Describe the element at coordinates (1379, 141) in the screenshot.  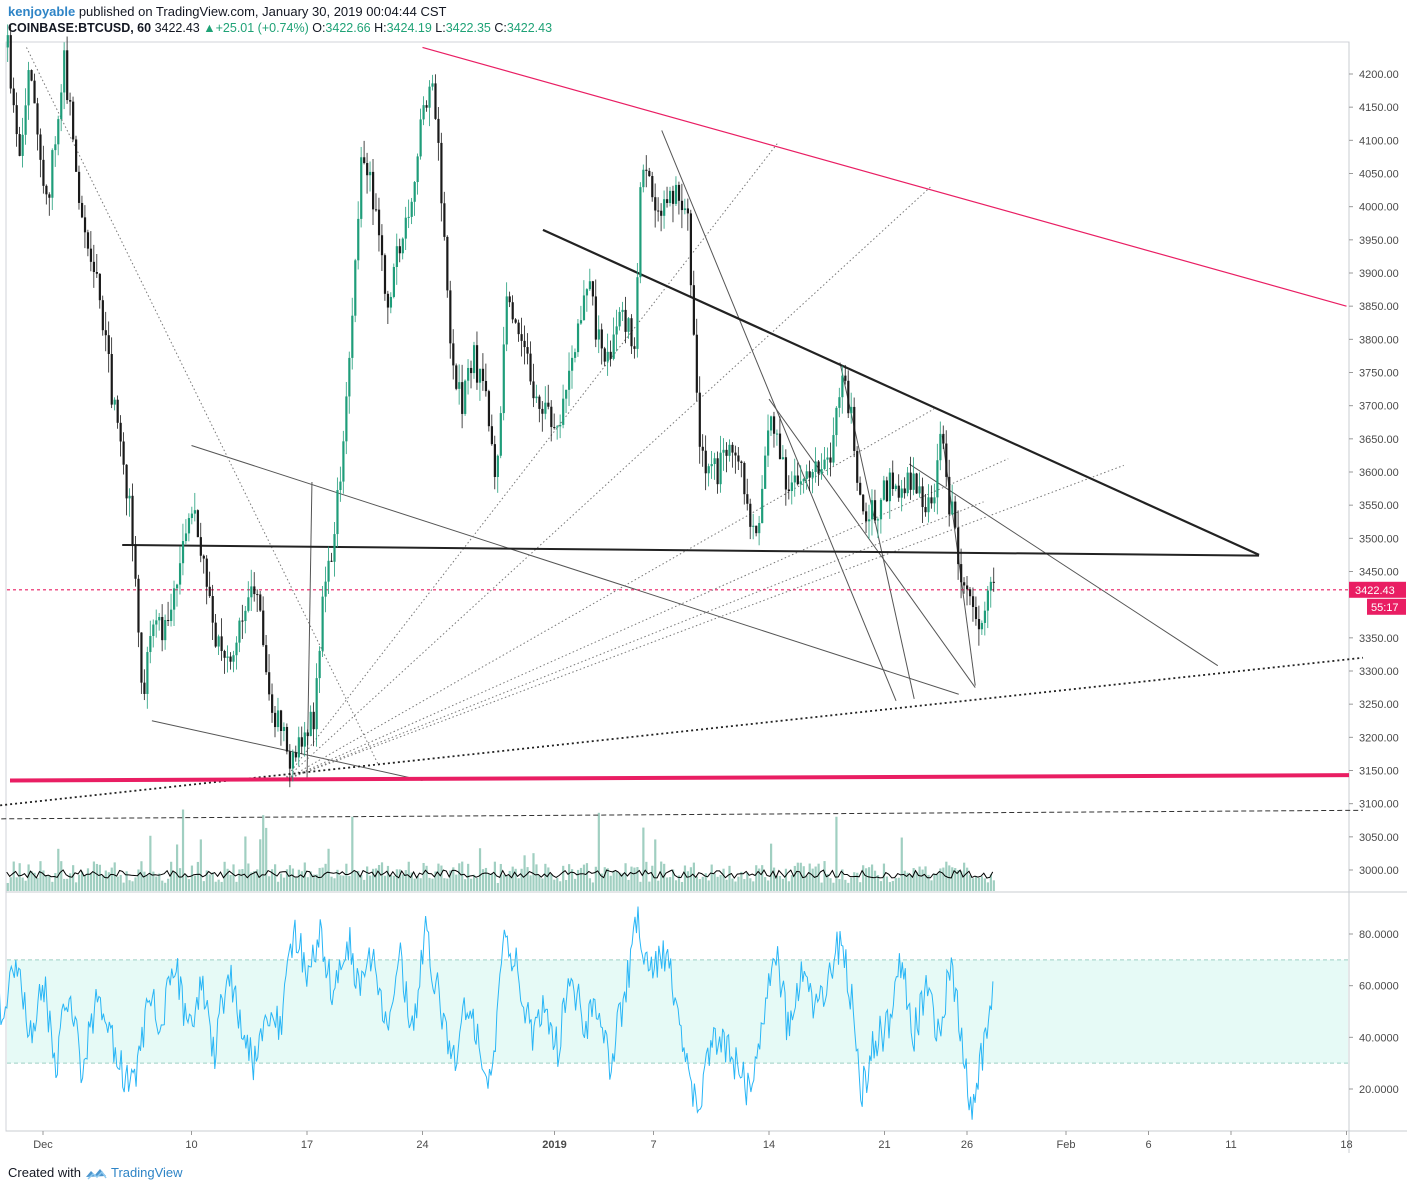
I see `price-tick-label: 4100.00` at that location.